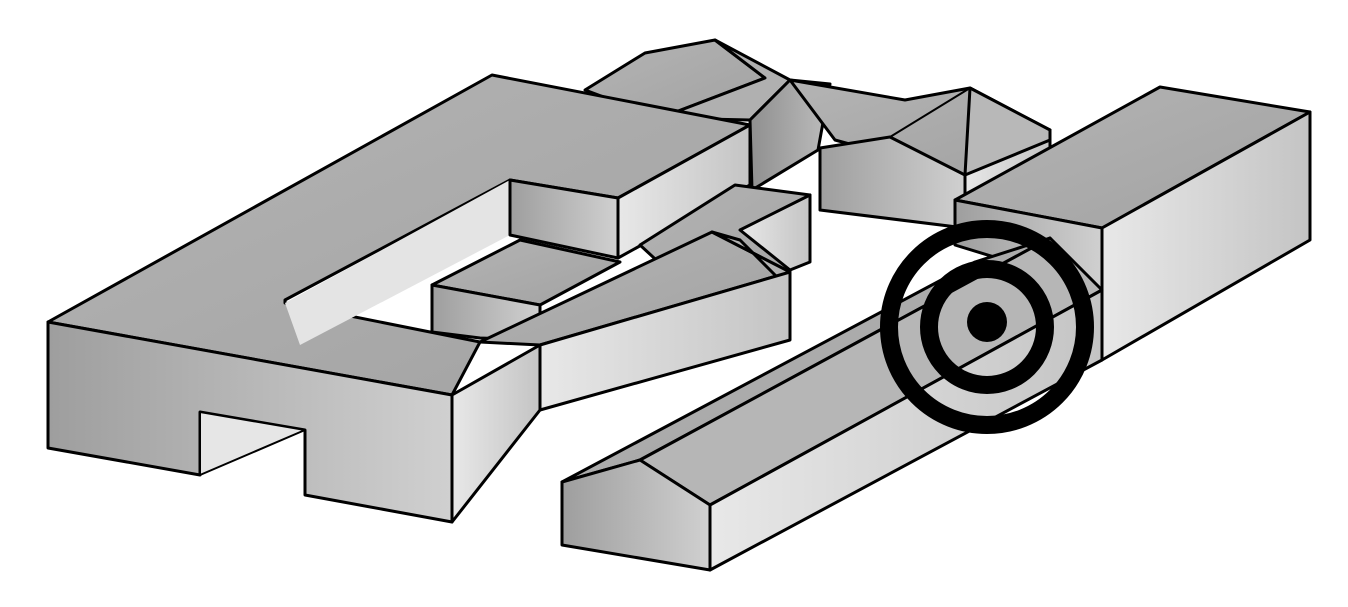 The width and height of the screenshot is (1348, 607). I want to click on courtyard-inner-block, so click(630, 191).